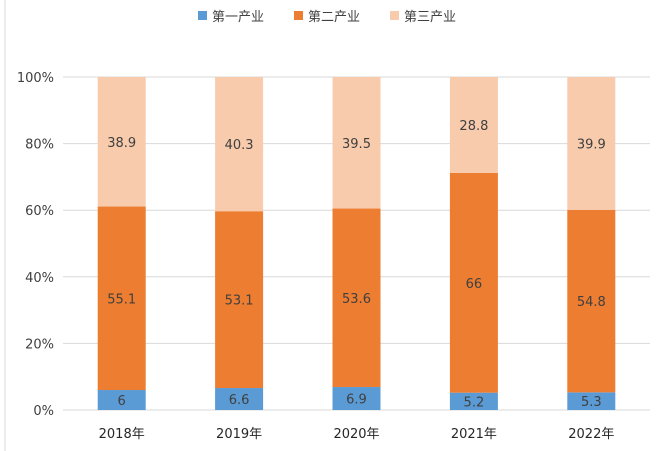 The width and height of the screenshot is (664, 451). I want to click on data-label: 39.9, so click(591, 144).